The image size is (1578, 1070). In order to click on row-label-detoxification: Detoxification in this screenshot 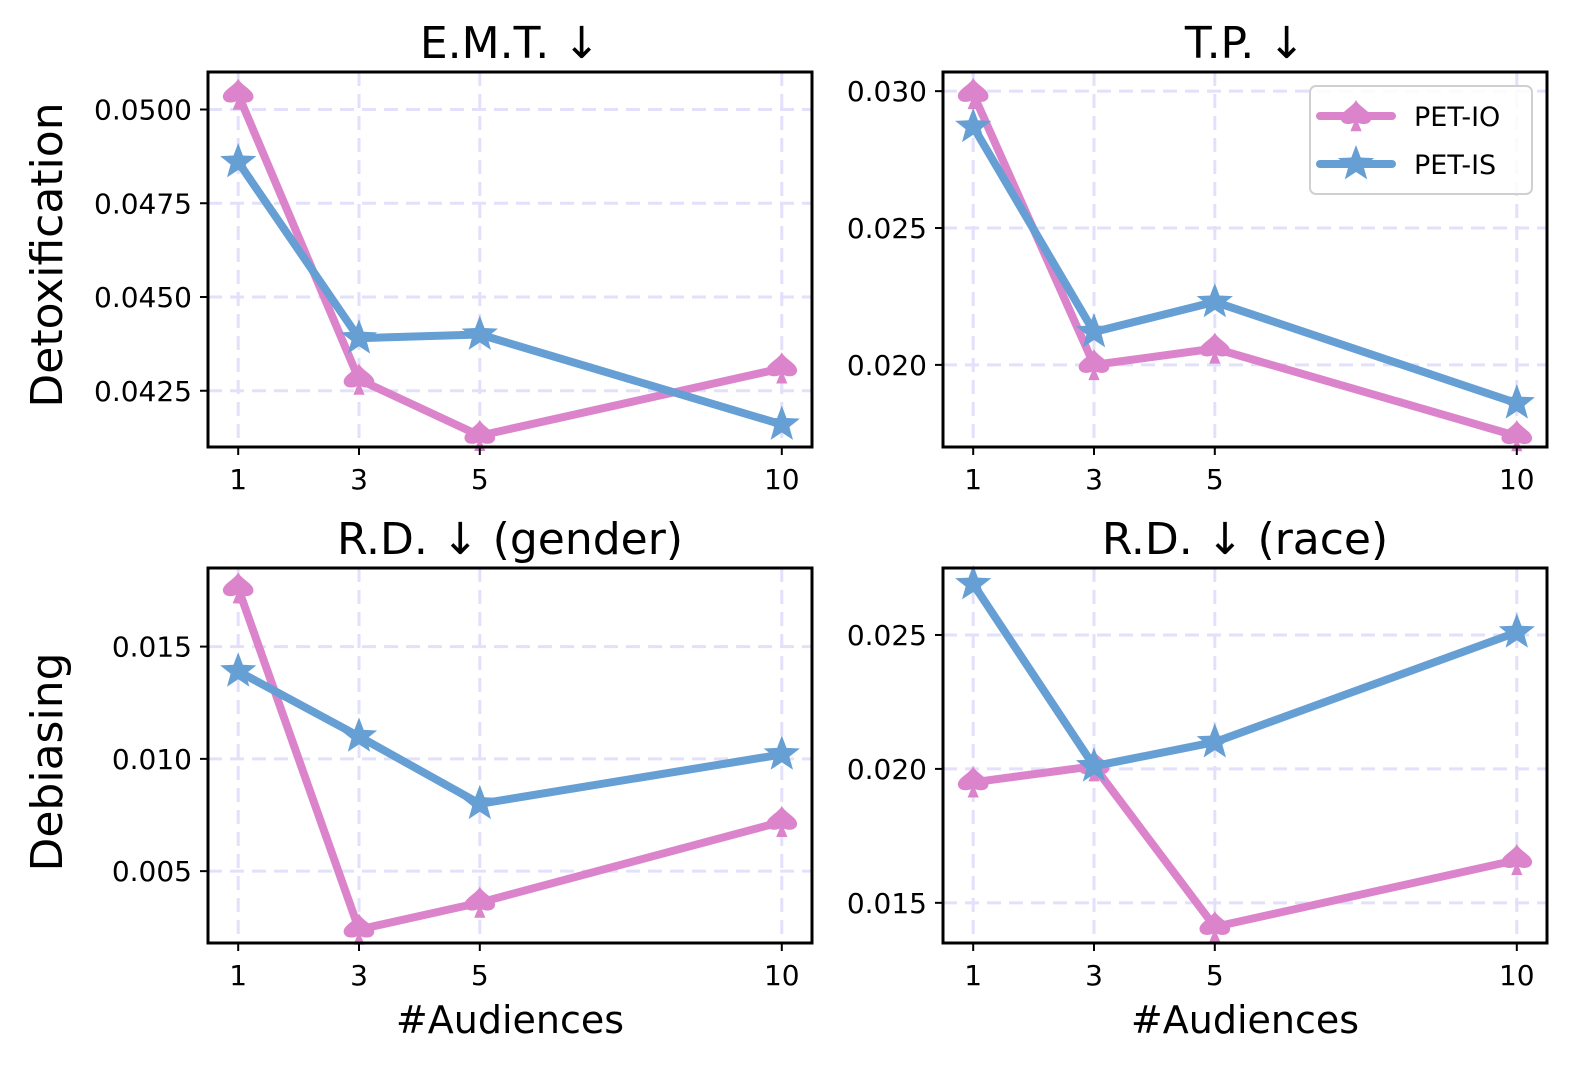, I will do `click(47, 254)`.